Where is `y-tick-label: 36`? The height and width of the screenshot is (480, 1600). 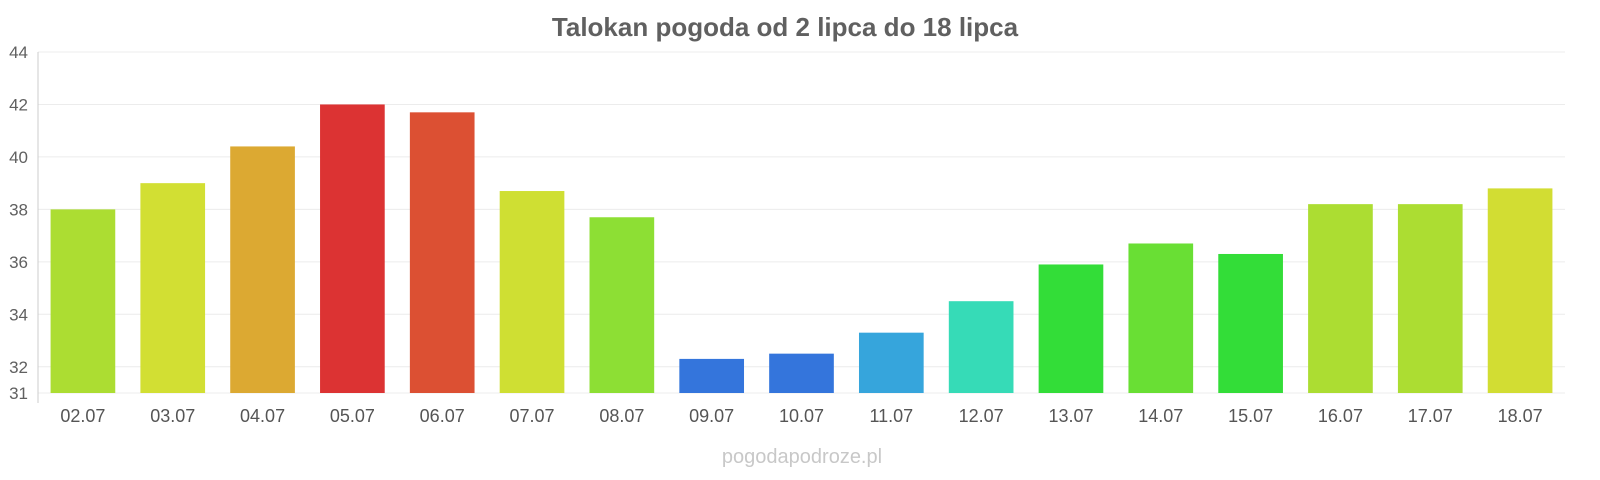 y-tick-label: 36 is located at coordinates (18, 262).